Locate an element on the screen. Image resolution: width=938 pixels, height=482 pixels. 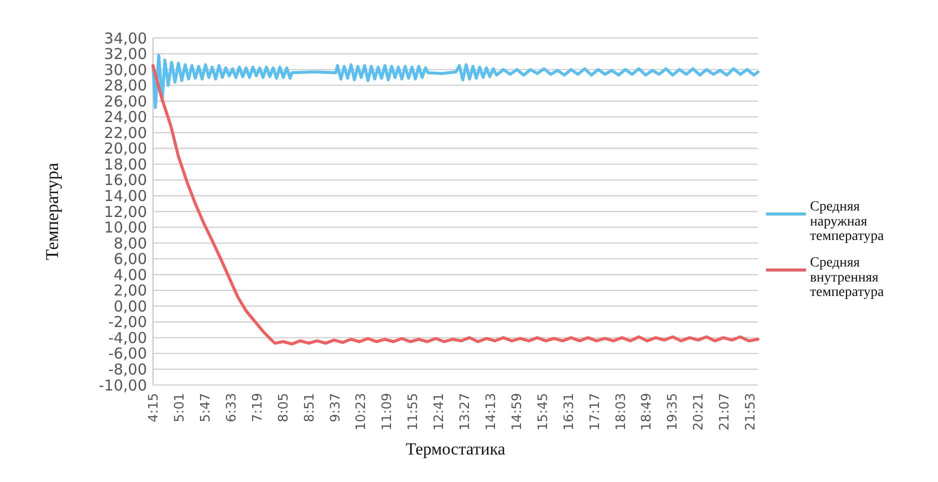
x-tick-label: 5:47 is located at coordinates (206, 407).